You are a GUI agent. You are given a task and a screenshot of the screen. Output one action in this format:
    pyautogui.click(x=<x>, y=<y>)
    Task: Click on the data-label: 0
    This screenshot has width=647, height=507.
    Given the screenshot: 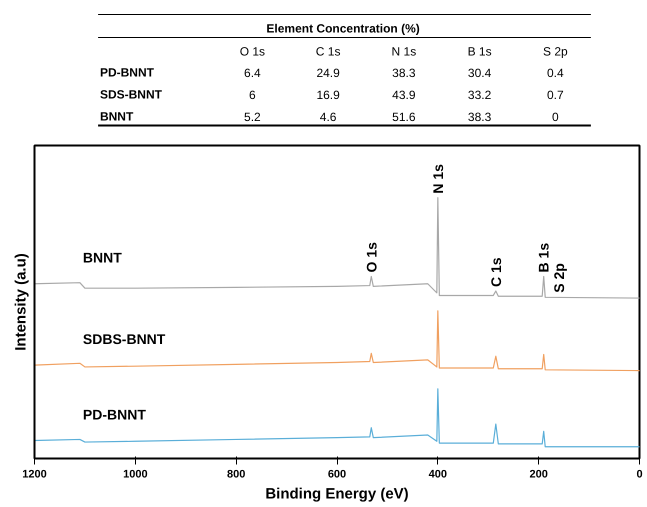 What is the action you would take?
    pyautogui.click(x=556, y=117)
    